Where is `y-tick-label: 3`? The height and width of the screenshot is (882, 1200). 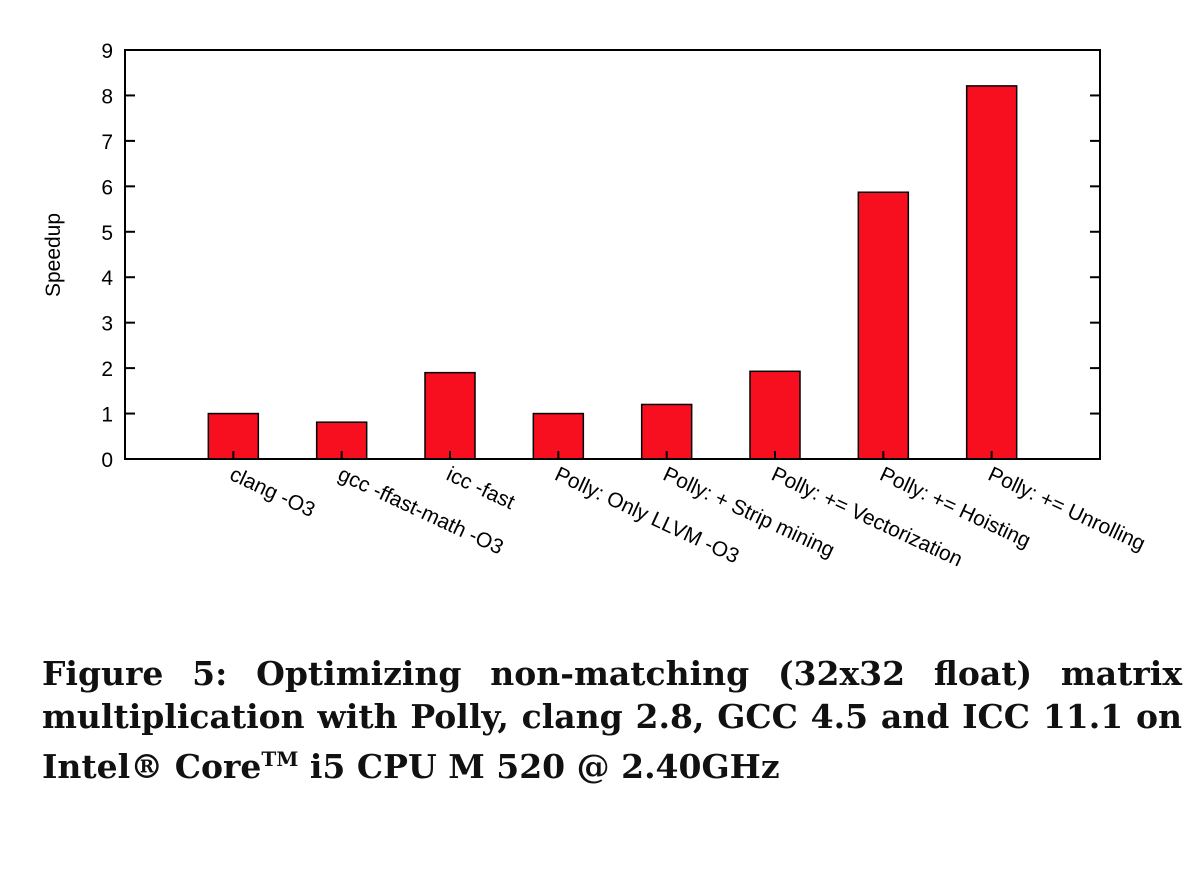
y-tick-label: 3 is located at coordinates (107, 324).